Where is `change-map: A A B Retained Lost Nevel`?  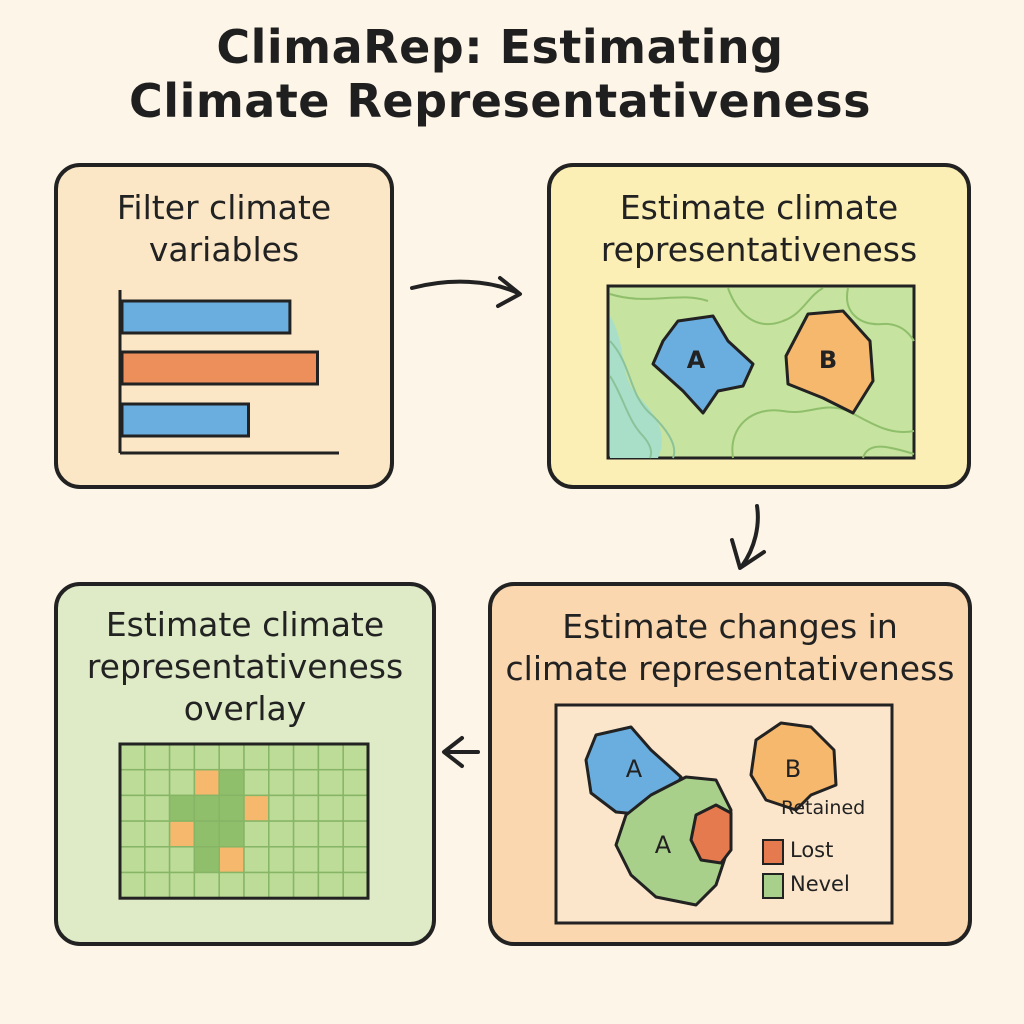 change-map: A A B Retained Lost Nevel is located at coordinates (724, 814).